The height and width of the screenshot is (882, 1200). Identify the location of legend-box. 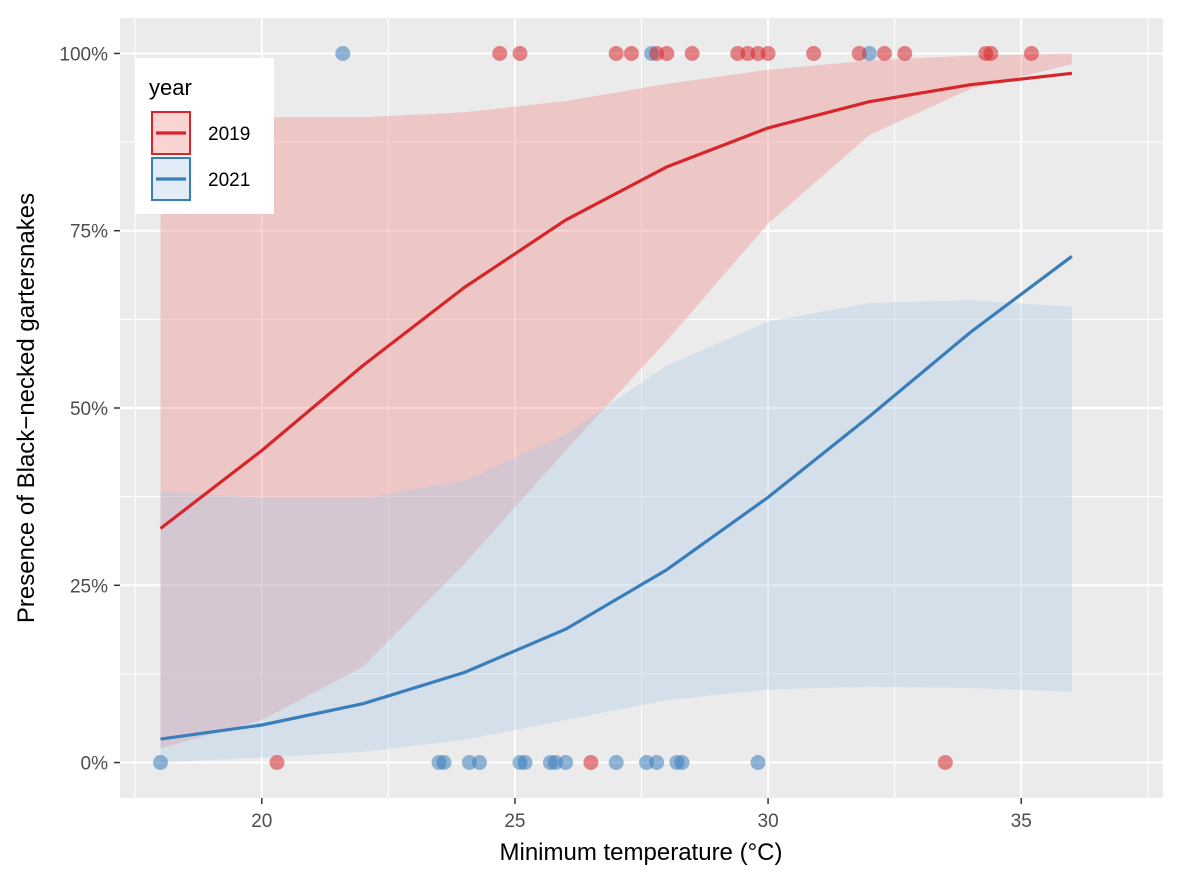
(204, 136).